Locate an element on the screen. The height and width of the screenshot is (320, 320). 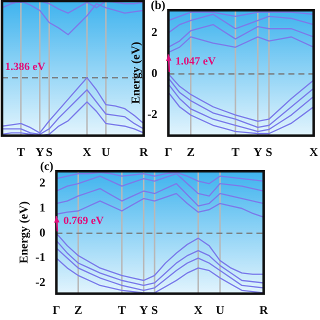
y-tick-label: 1 is located at coordinates (42, 207).